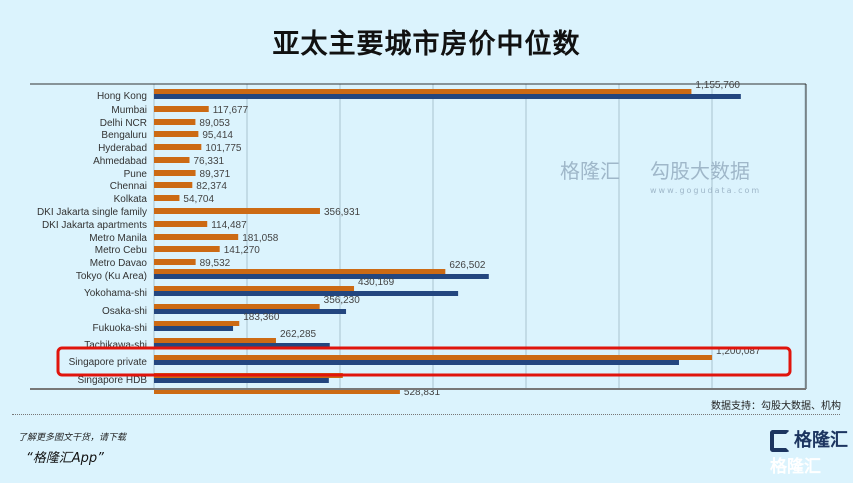 The height and width of the screenshot is (483, 853). I want to click on category-label: Kolkata, so click(131, 199).